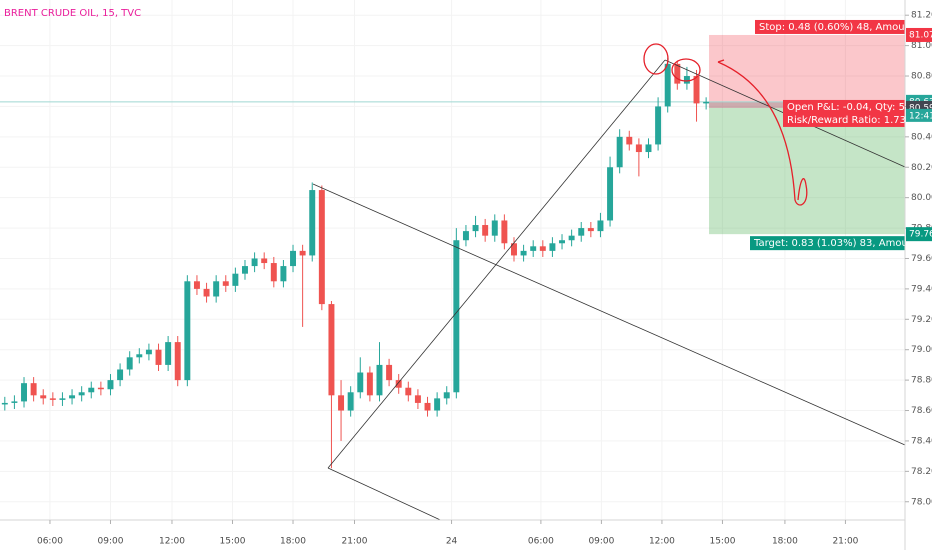 The width and height of the screenshot is (932, 550). Describe the element at coordinates (452, 542) in the screenshot. I see `x-tick-label: 24` at that location.